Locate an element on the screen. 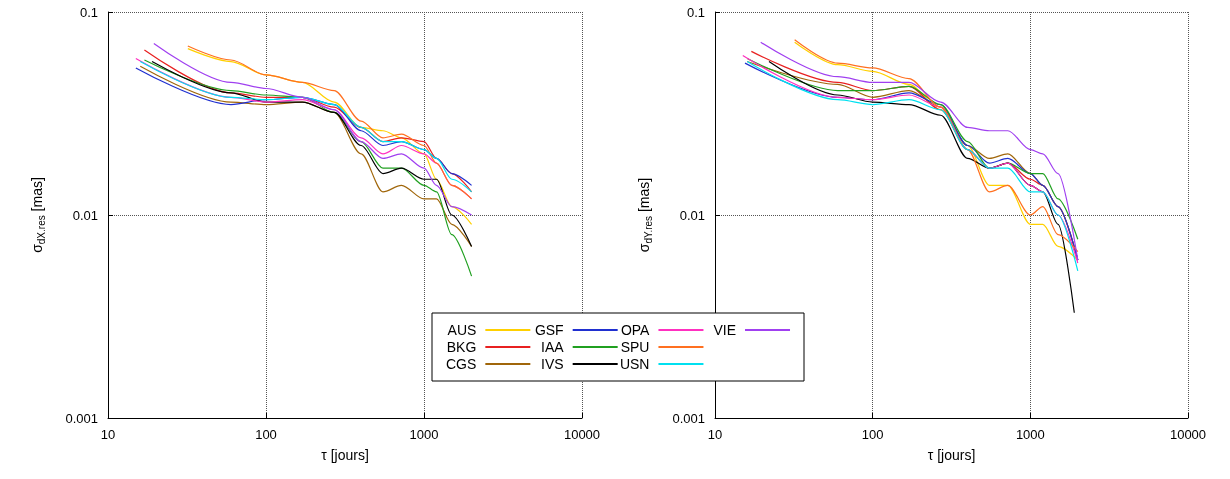 This screenshot has height=479, width=1230. legend-label: BKG is located at coordinates (461, 347).